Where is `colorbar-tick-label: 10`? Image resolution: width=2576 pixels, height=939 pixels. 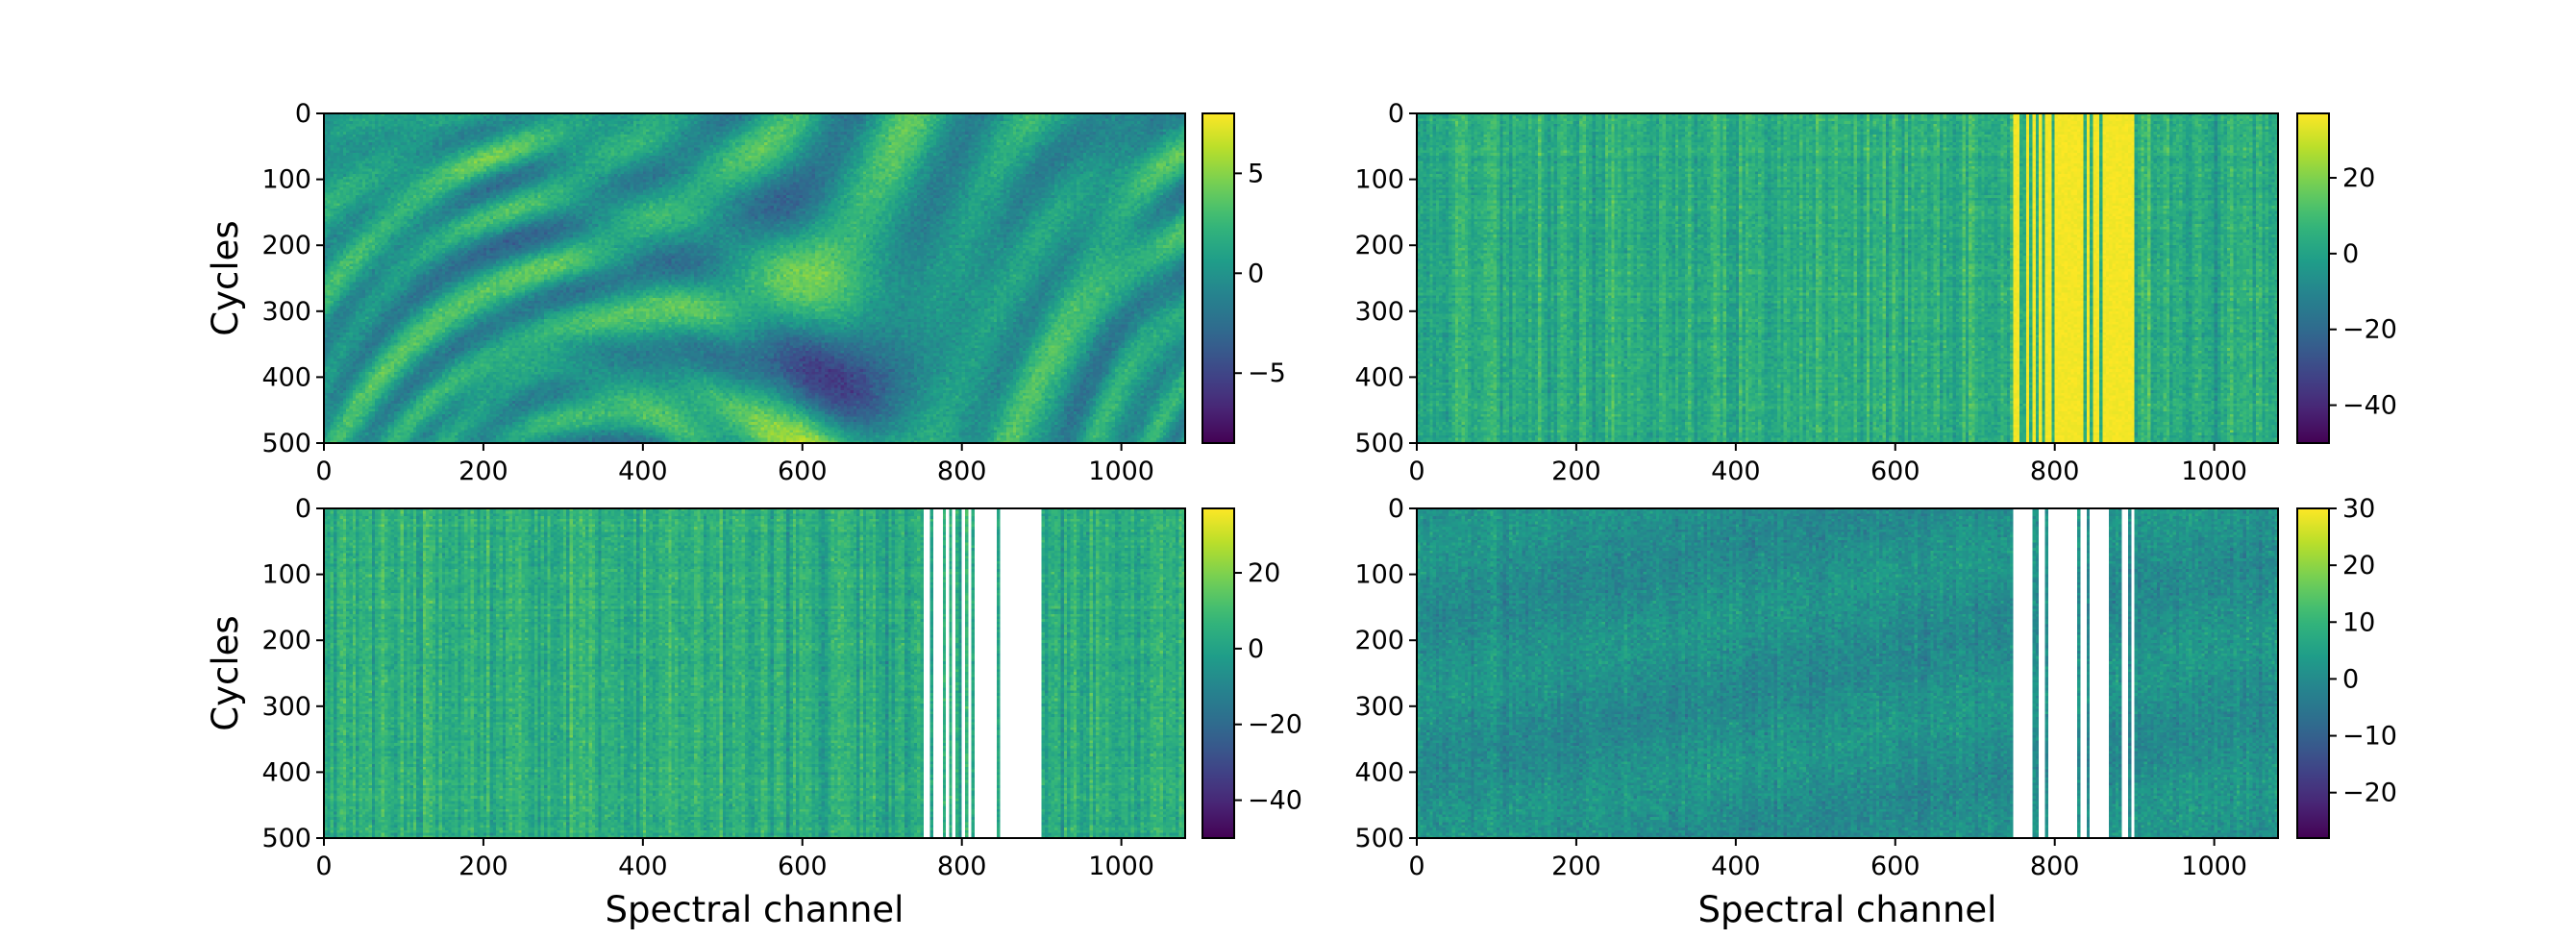 colorbar-tick-label: 10 is located at coordinates (2358, 622).